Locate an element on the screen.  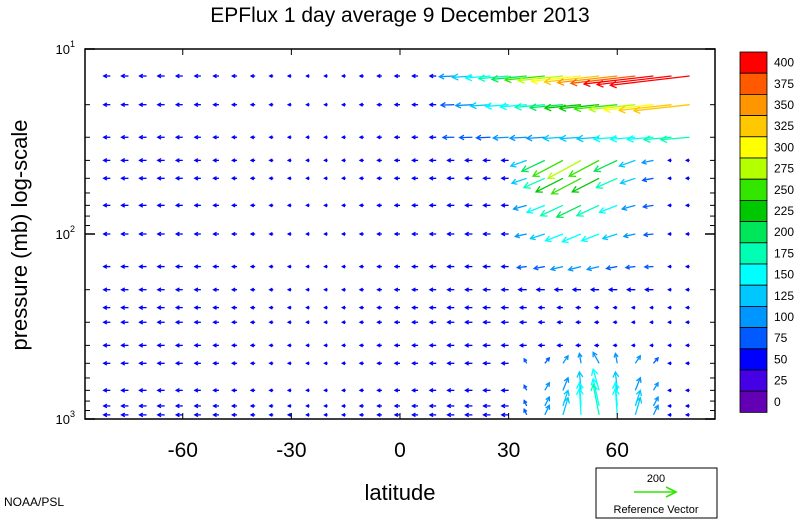
x-tick-label: -60 is located at coordinates (183, 450).